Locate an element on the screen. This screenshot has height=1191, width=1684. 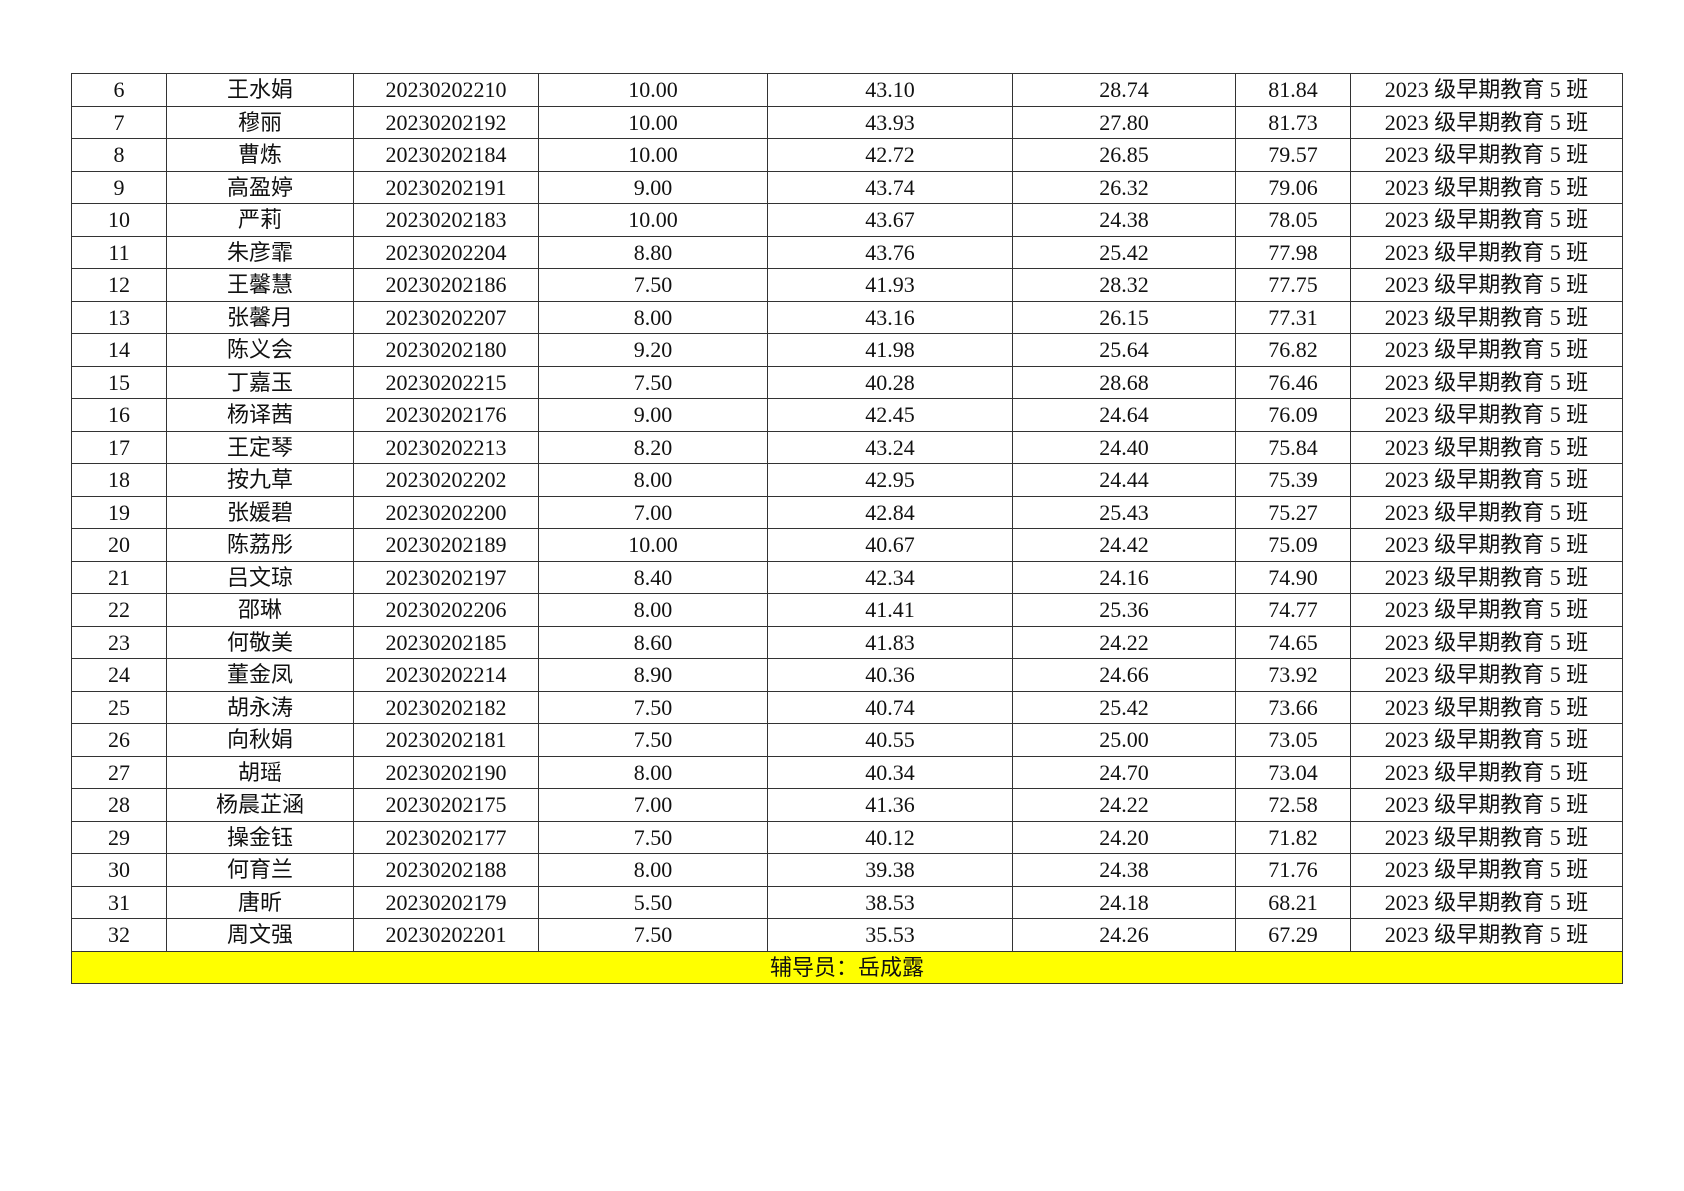
cell-name: 王定琴 is located at coordinates (260, 447).